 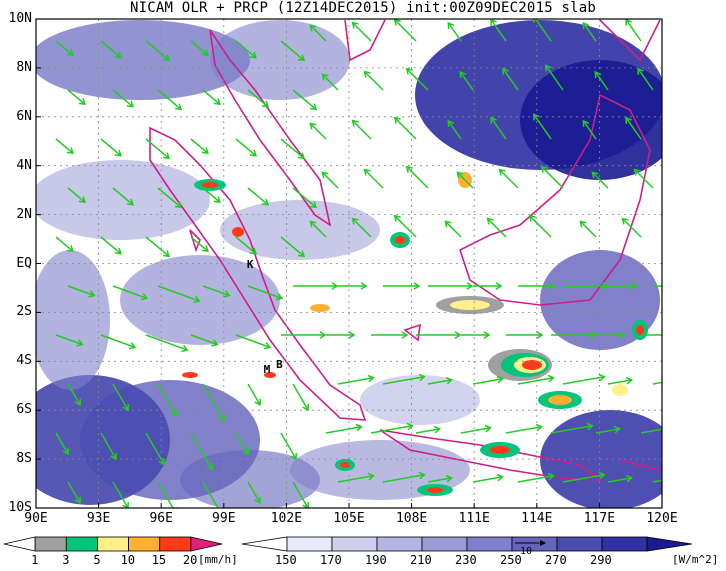 I want to click on colorbar-tick-label: 210, so click(x=421, y=560).